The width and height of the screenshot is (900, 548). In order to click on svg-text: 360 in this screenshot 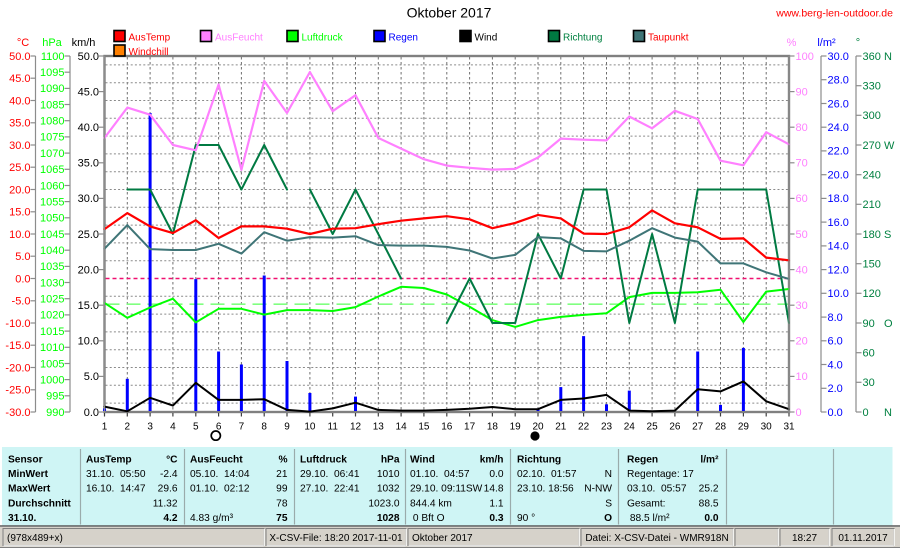, I will do `click(872, 57)`.